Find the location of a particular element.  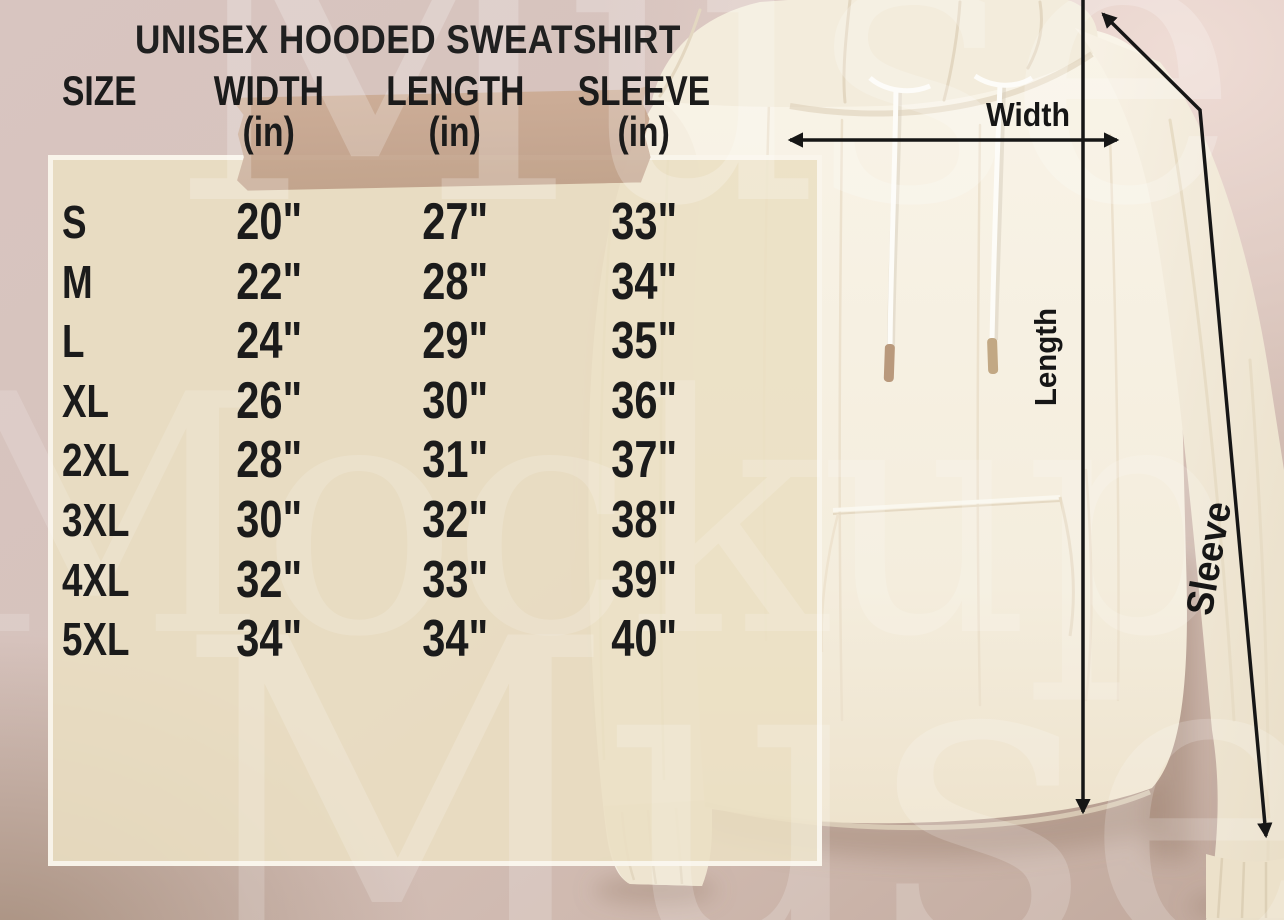

header-size: SIZE is located at coordinates (99, 90).